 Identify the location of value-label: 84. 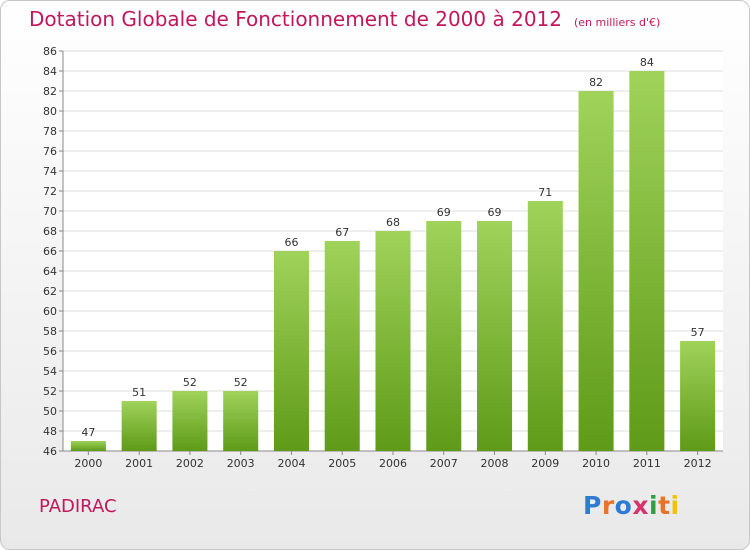
(647, 62).